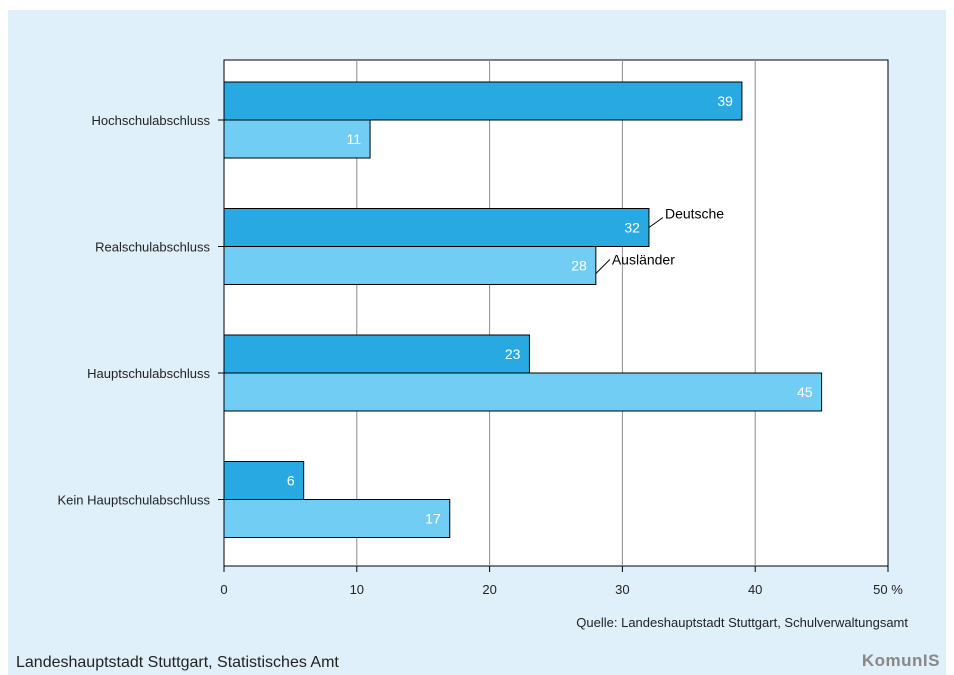 Image resolution: width=954 pixels, height=675 pixels. I want to click on data-label: 39, so click(725, 101).